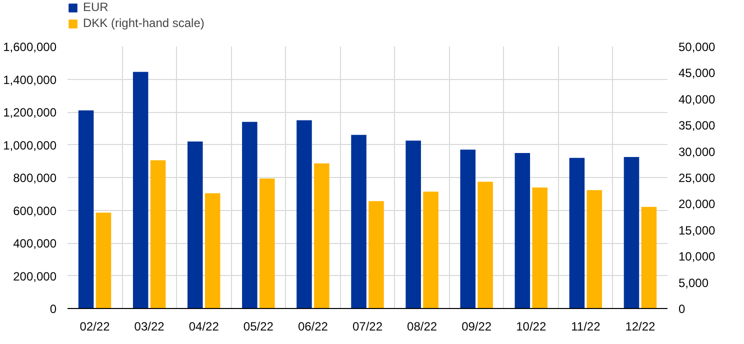  What do you see at coordinates (30, 79) in the screenshot?
I see `y-tick-label: 1,400,000` at bounding box center [30, 79].